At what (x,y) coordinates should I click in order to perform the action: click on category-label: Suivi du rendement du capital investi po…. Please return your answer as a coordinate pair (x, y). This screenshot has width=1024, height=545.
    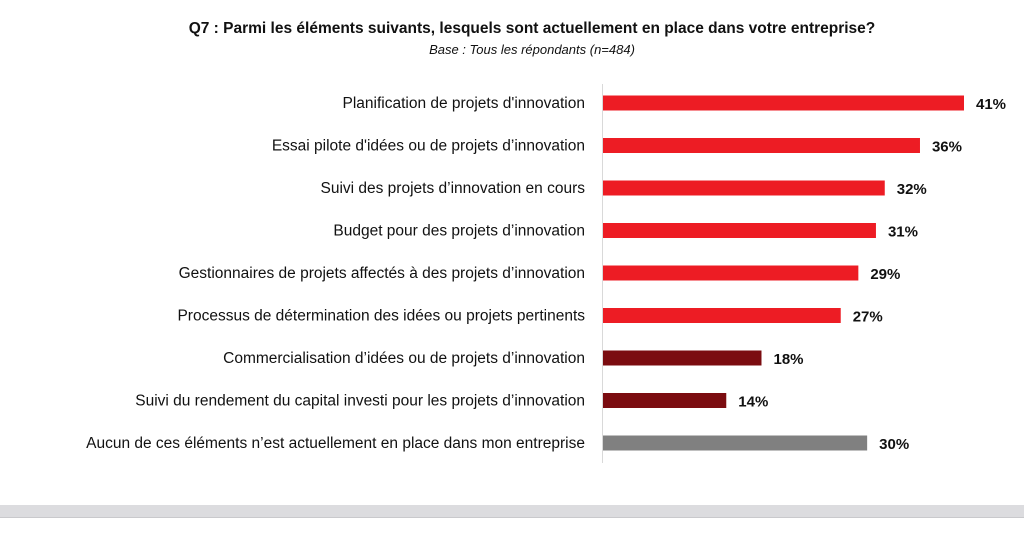
    Looking at the image, I should click on (360, 401).